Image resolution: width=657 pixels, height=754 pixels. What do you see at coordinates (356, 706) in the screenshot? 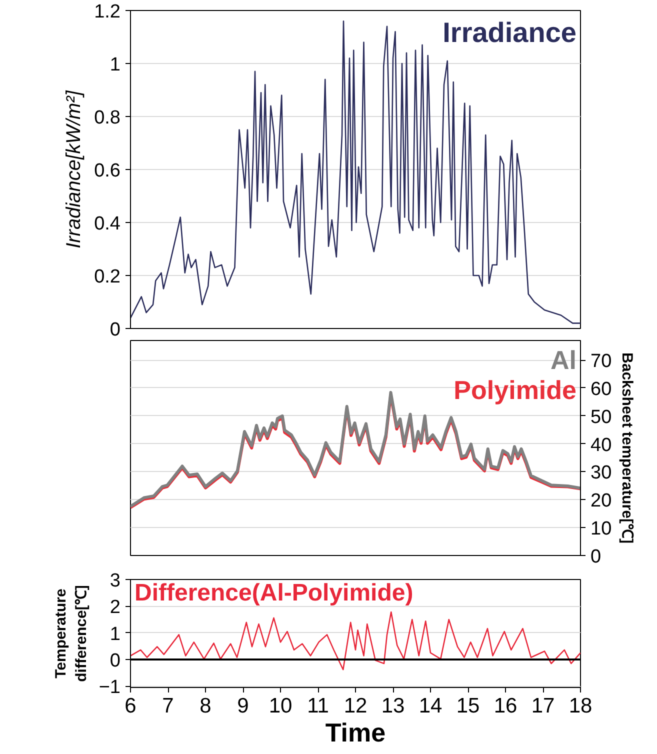
I see `x-tick-label: 12` at bounding box center [356, 706].